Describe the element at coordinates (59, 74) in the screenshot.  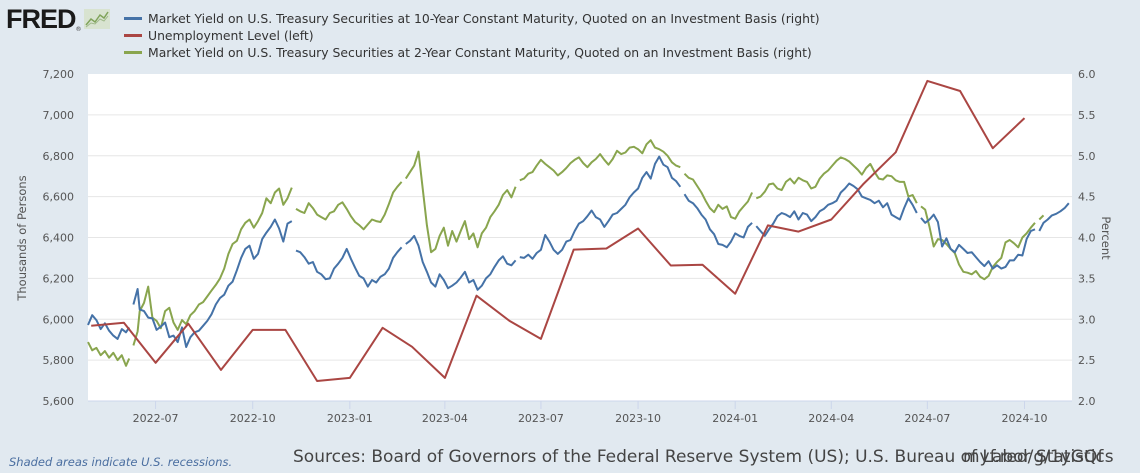
I see `left-tick-label: 7,200` at that location.